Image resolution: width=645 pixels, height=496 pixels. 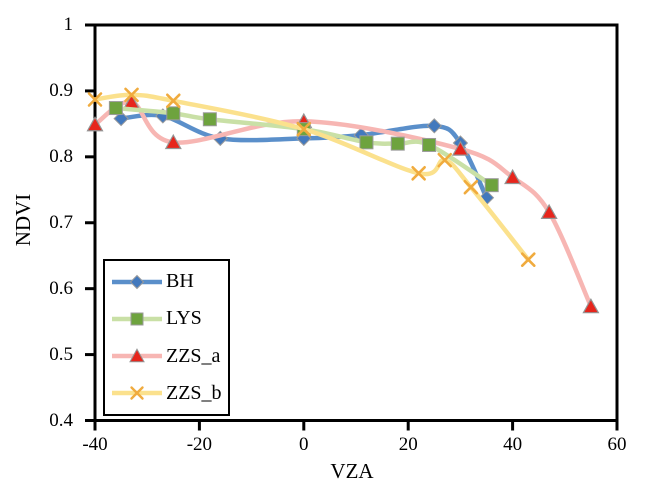 What do you see at coordinates (23, 220) in the screenshot?
I see `y-axis-title: NDVI` at bounding box center [23, 220].